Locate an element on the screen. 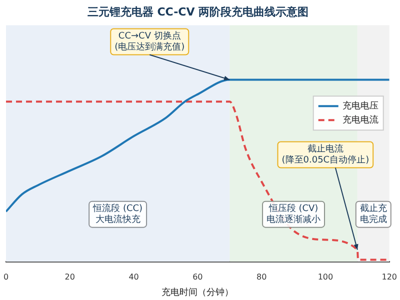 This screenshot has height=300, width=400. band-label: 截止充电完成 is located at coordinates (373, 214).